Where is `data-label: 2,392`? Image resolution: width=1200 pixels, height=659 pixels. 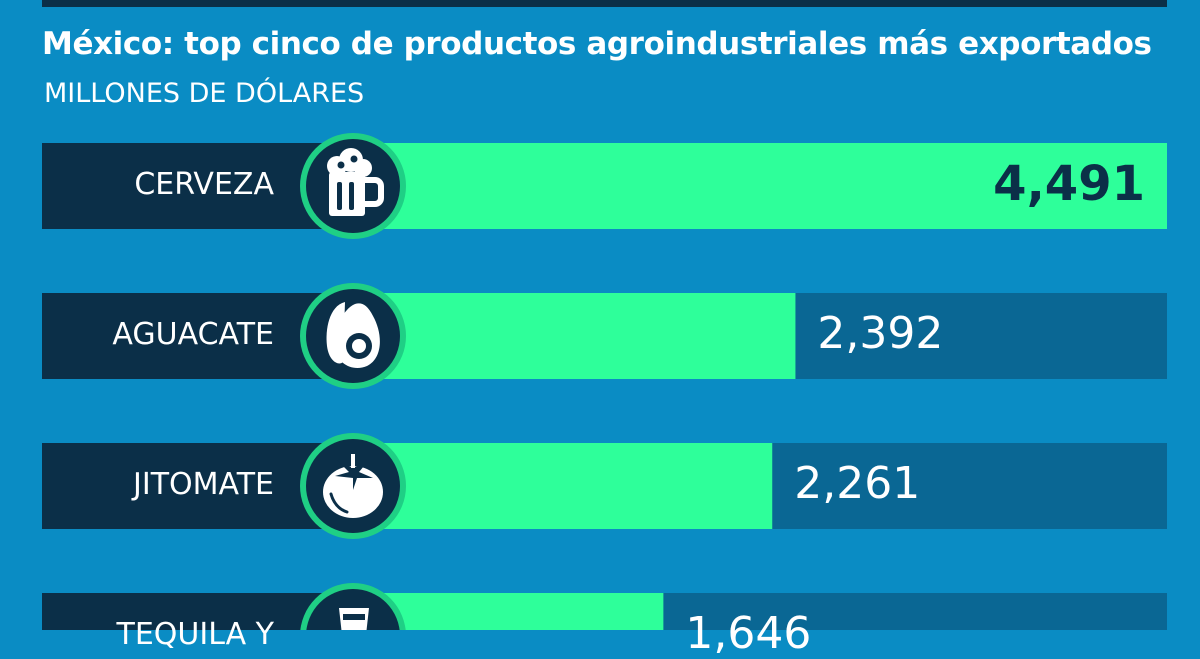
data-label: 2,392 is located at coordinates (880, 333).